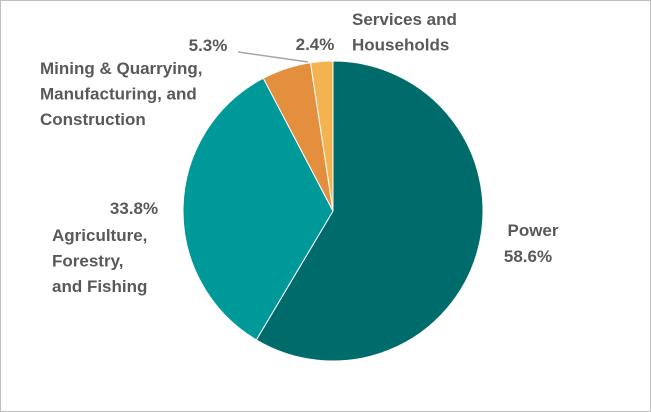 The height and width of the screenshot is (412, 651). I want to click on value-label: 33.8%, so click(134, 208).